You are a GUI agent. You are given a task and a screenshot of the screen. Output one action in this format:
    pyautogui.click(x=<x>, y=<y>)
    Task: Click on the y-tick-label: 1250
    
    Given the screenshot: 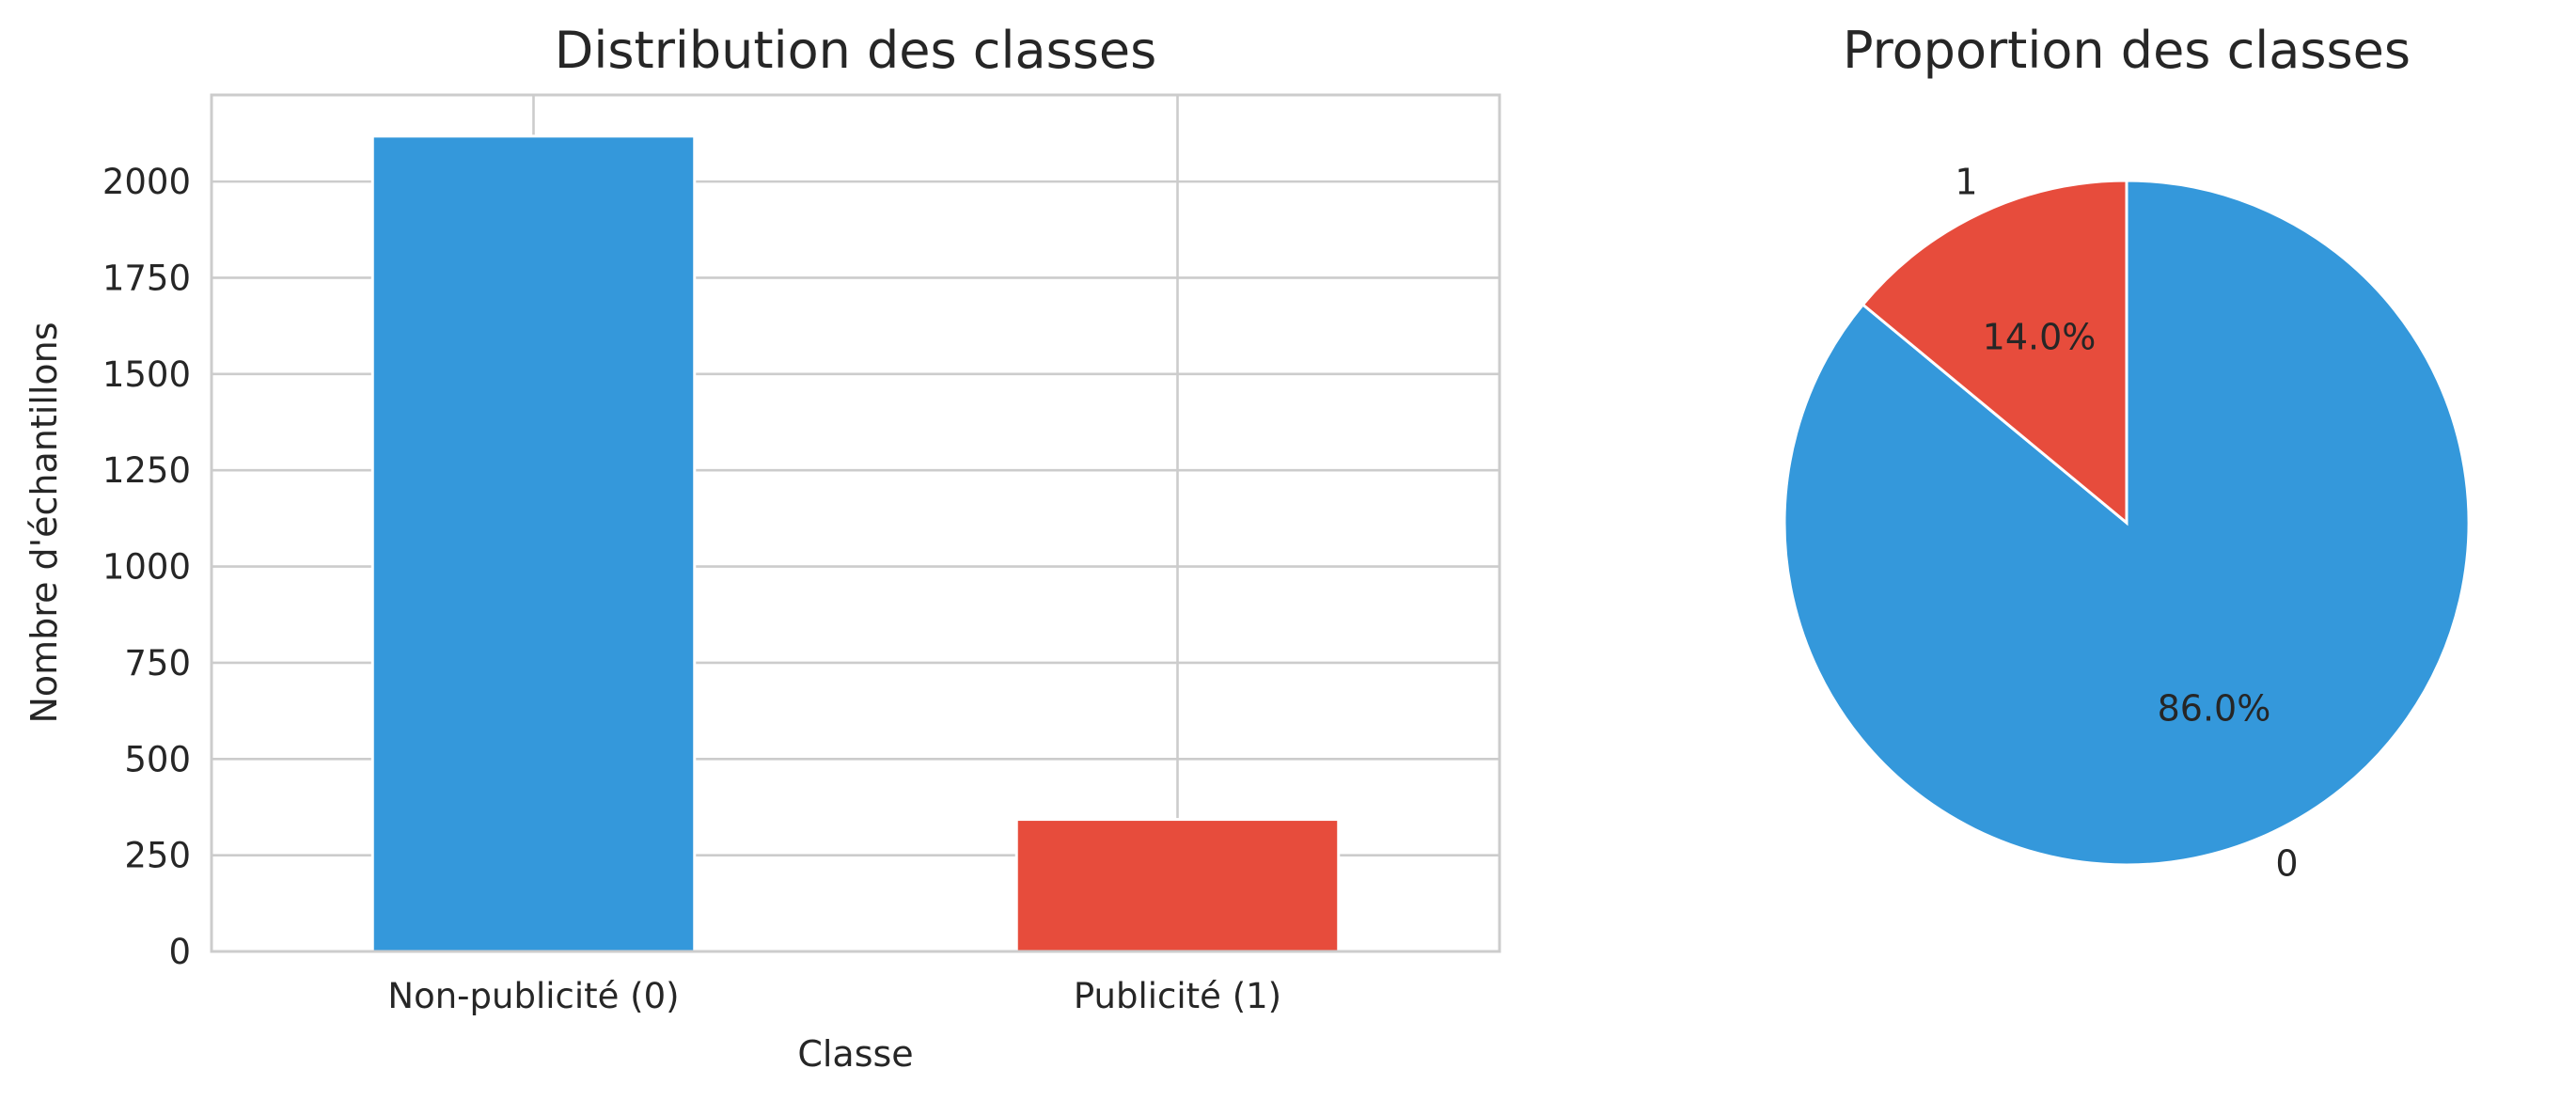 What is the action you would take?
    pyautogui.click(x=146, y=471)
    